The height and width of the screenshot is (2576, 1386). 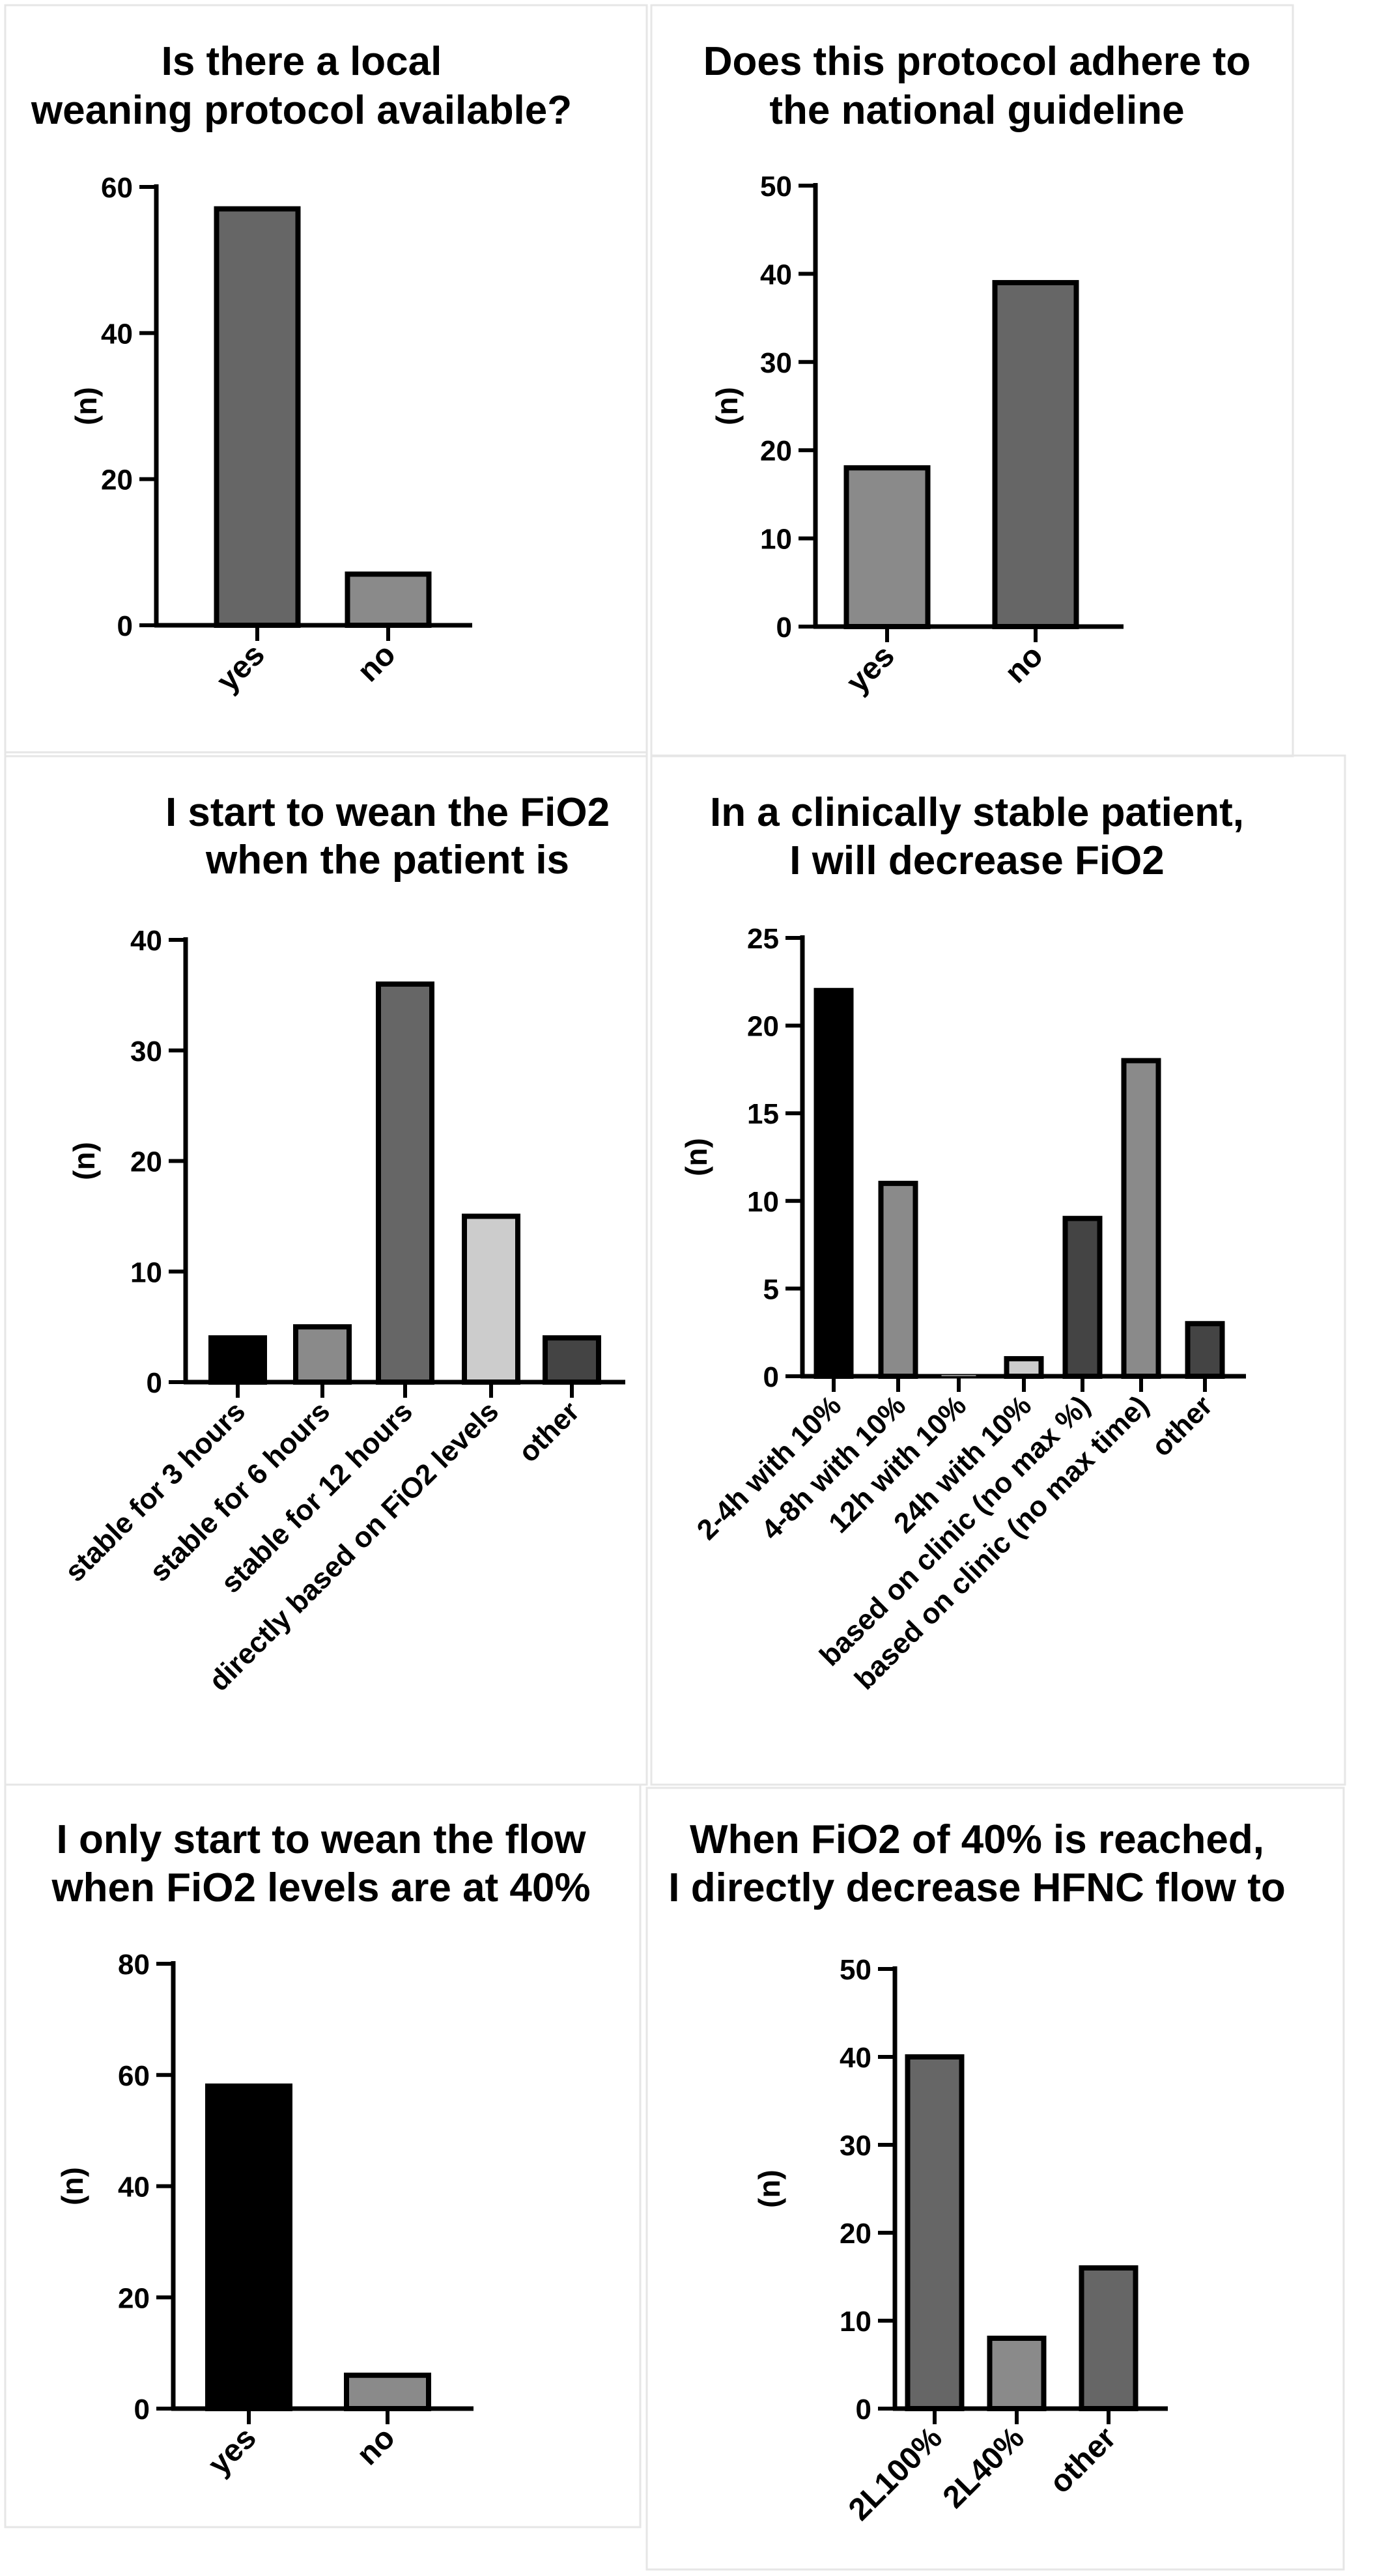 I want to click on x-tick-label: 2L40%, so click(x=984, y=2467).